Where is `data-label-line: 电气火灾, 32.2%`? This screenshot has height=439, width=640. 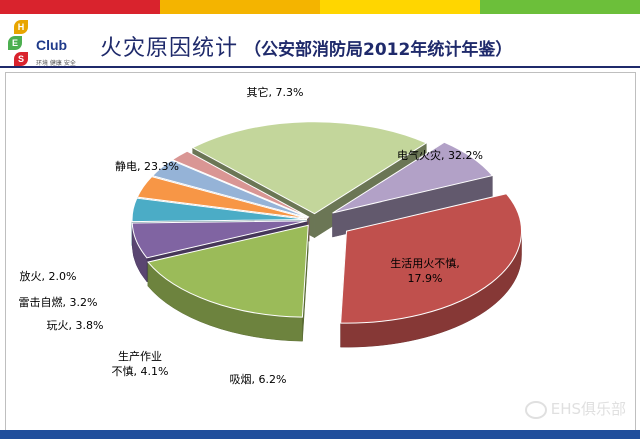
data-label-line: 电气火灾, 32.2% is located at coordinates (440, 155).